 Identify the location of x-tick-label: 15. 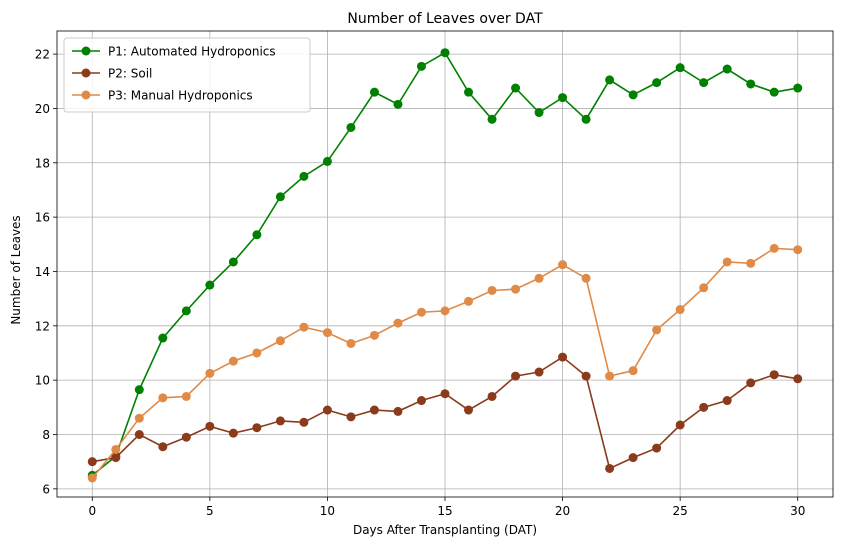
(444, 511).